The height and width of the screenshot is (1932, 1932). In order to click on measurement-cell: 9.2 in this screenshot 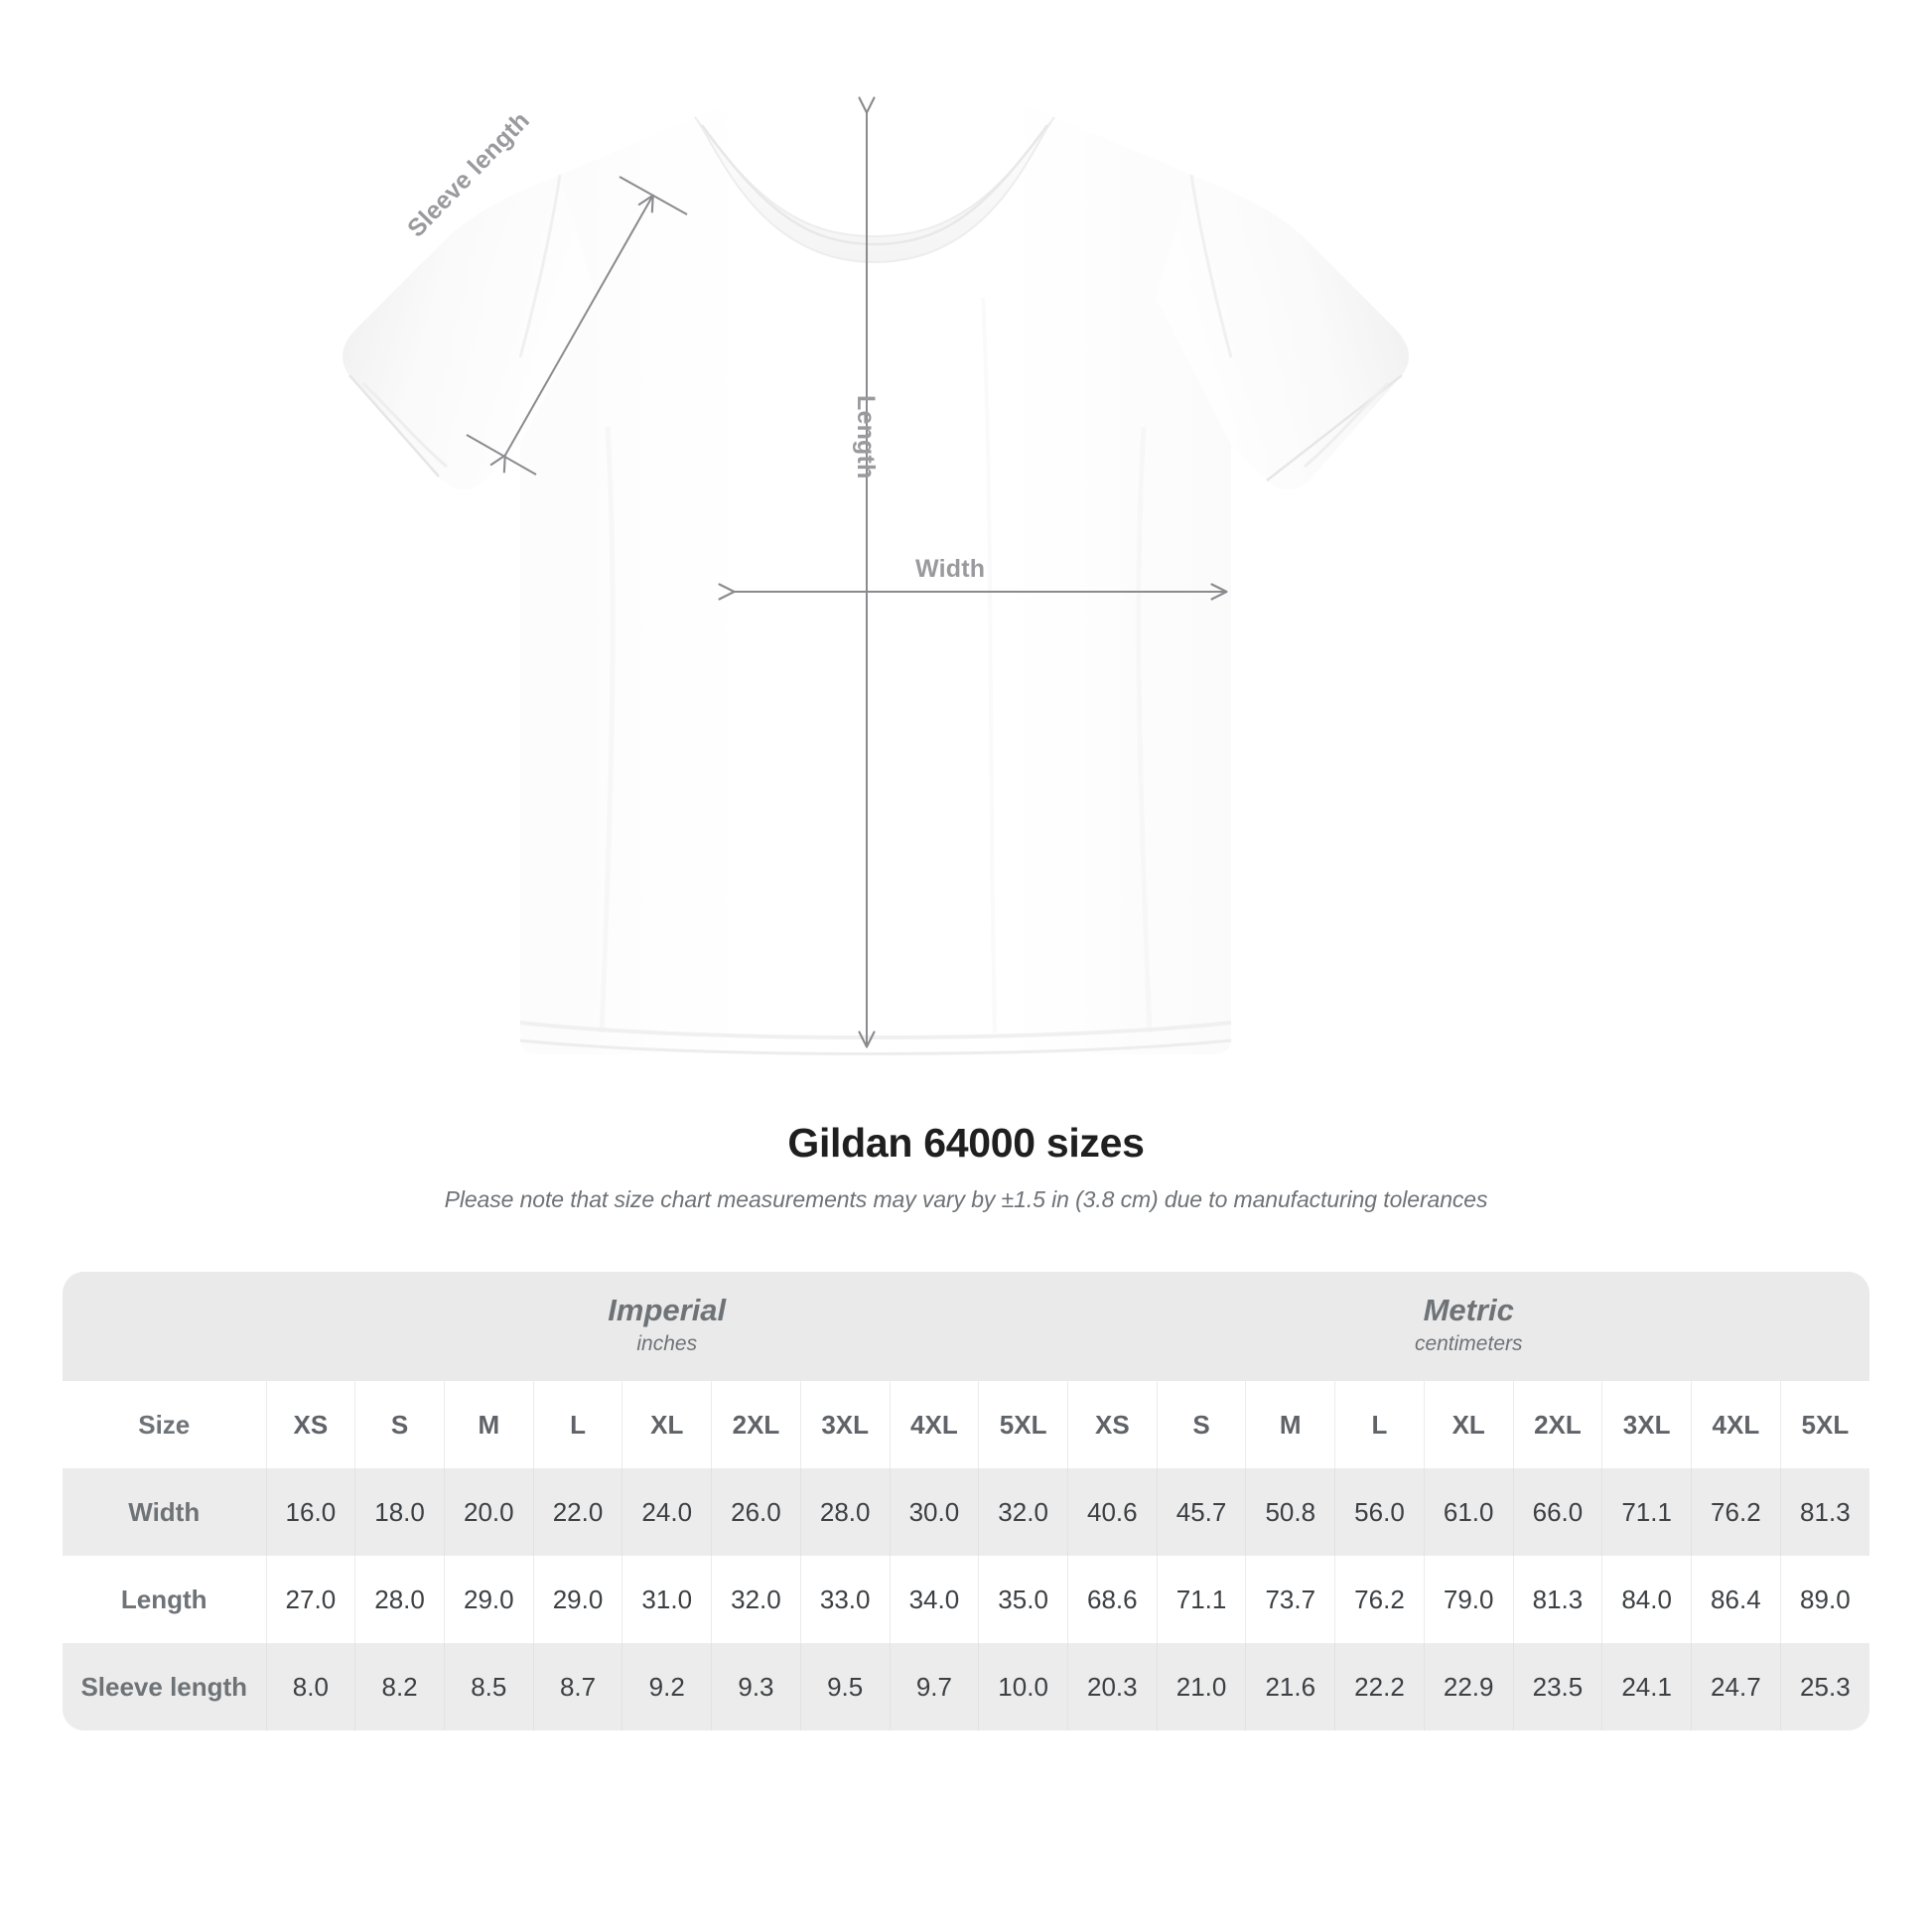, I will do `click(666, 1687)`.